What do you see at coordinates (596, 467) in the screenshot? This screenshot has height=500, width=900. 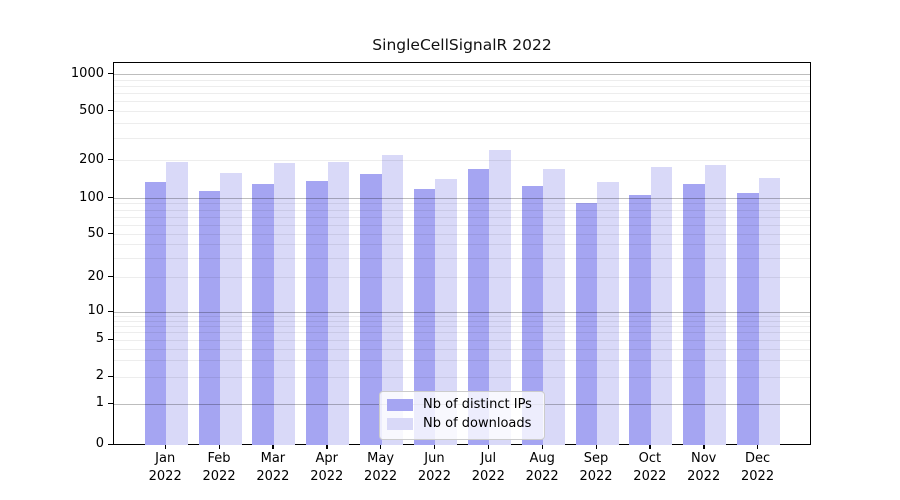 I see `x-tick-label-sep: Sep 2022` at bounding box center [596, 467].